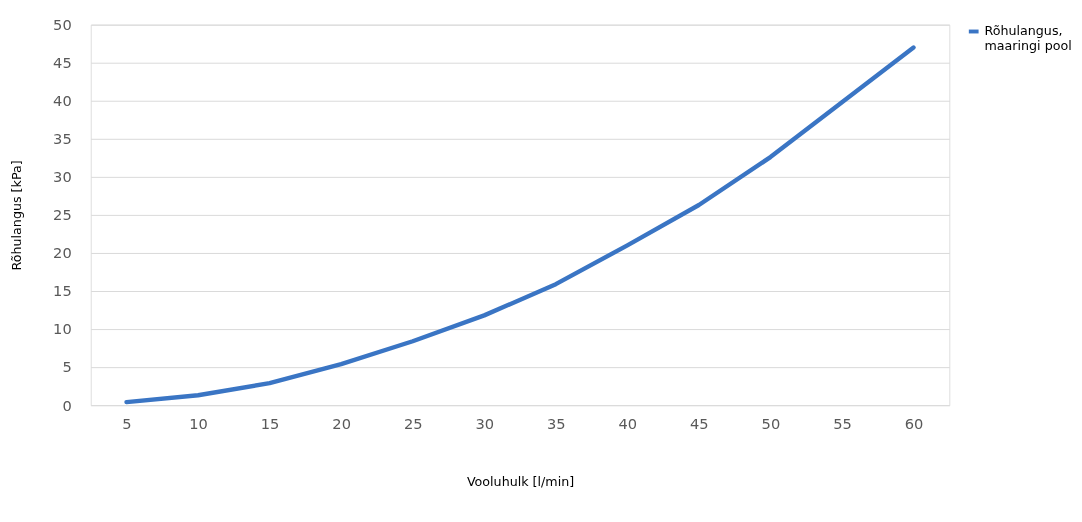  What do you see at coordinates (914, 424) in the screenshot?
I see `x-tick-label: 60` at bounding box center [914, 424].